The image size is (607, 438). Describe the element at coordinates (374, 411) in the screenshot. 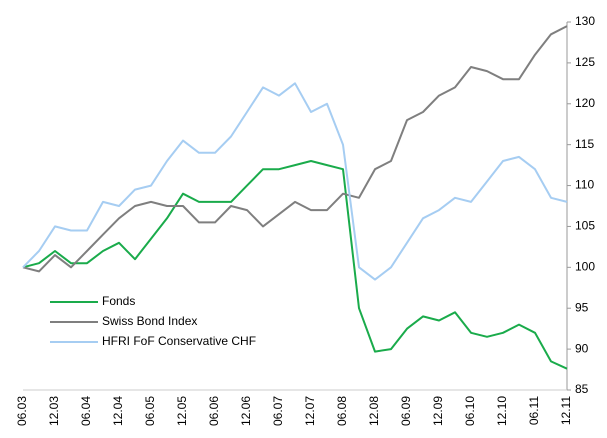

I see `x-tick-label: 12.08` at that location.